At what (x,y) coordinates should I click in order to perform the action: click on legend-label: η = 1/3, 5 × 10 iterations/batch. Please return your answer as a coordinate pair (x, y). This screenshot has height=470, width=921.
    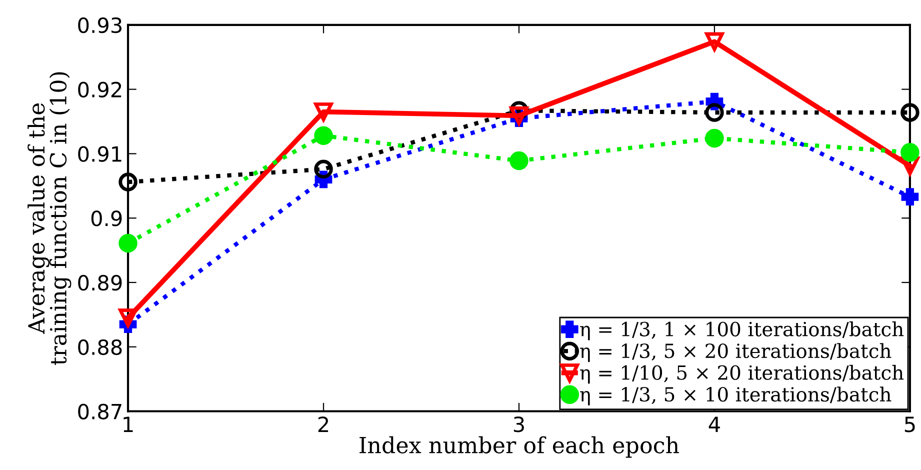
    Looking at the image, I should click on (736, 396).